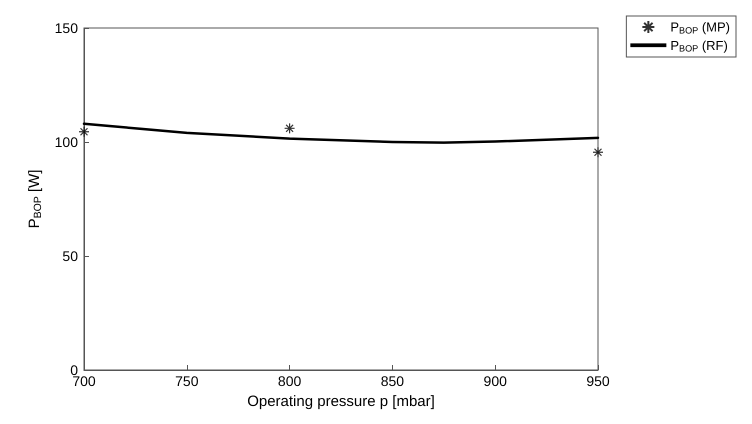  Describe the element at coordinates (66, 142) in the screenshot. I see `y-tick-label: 100` at that location.